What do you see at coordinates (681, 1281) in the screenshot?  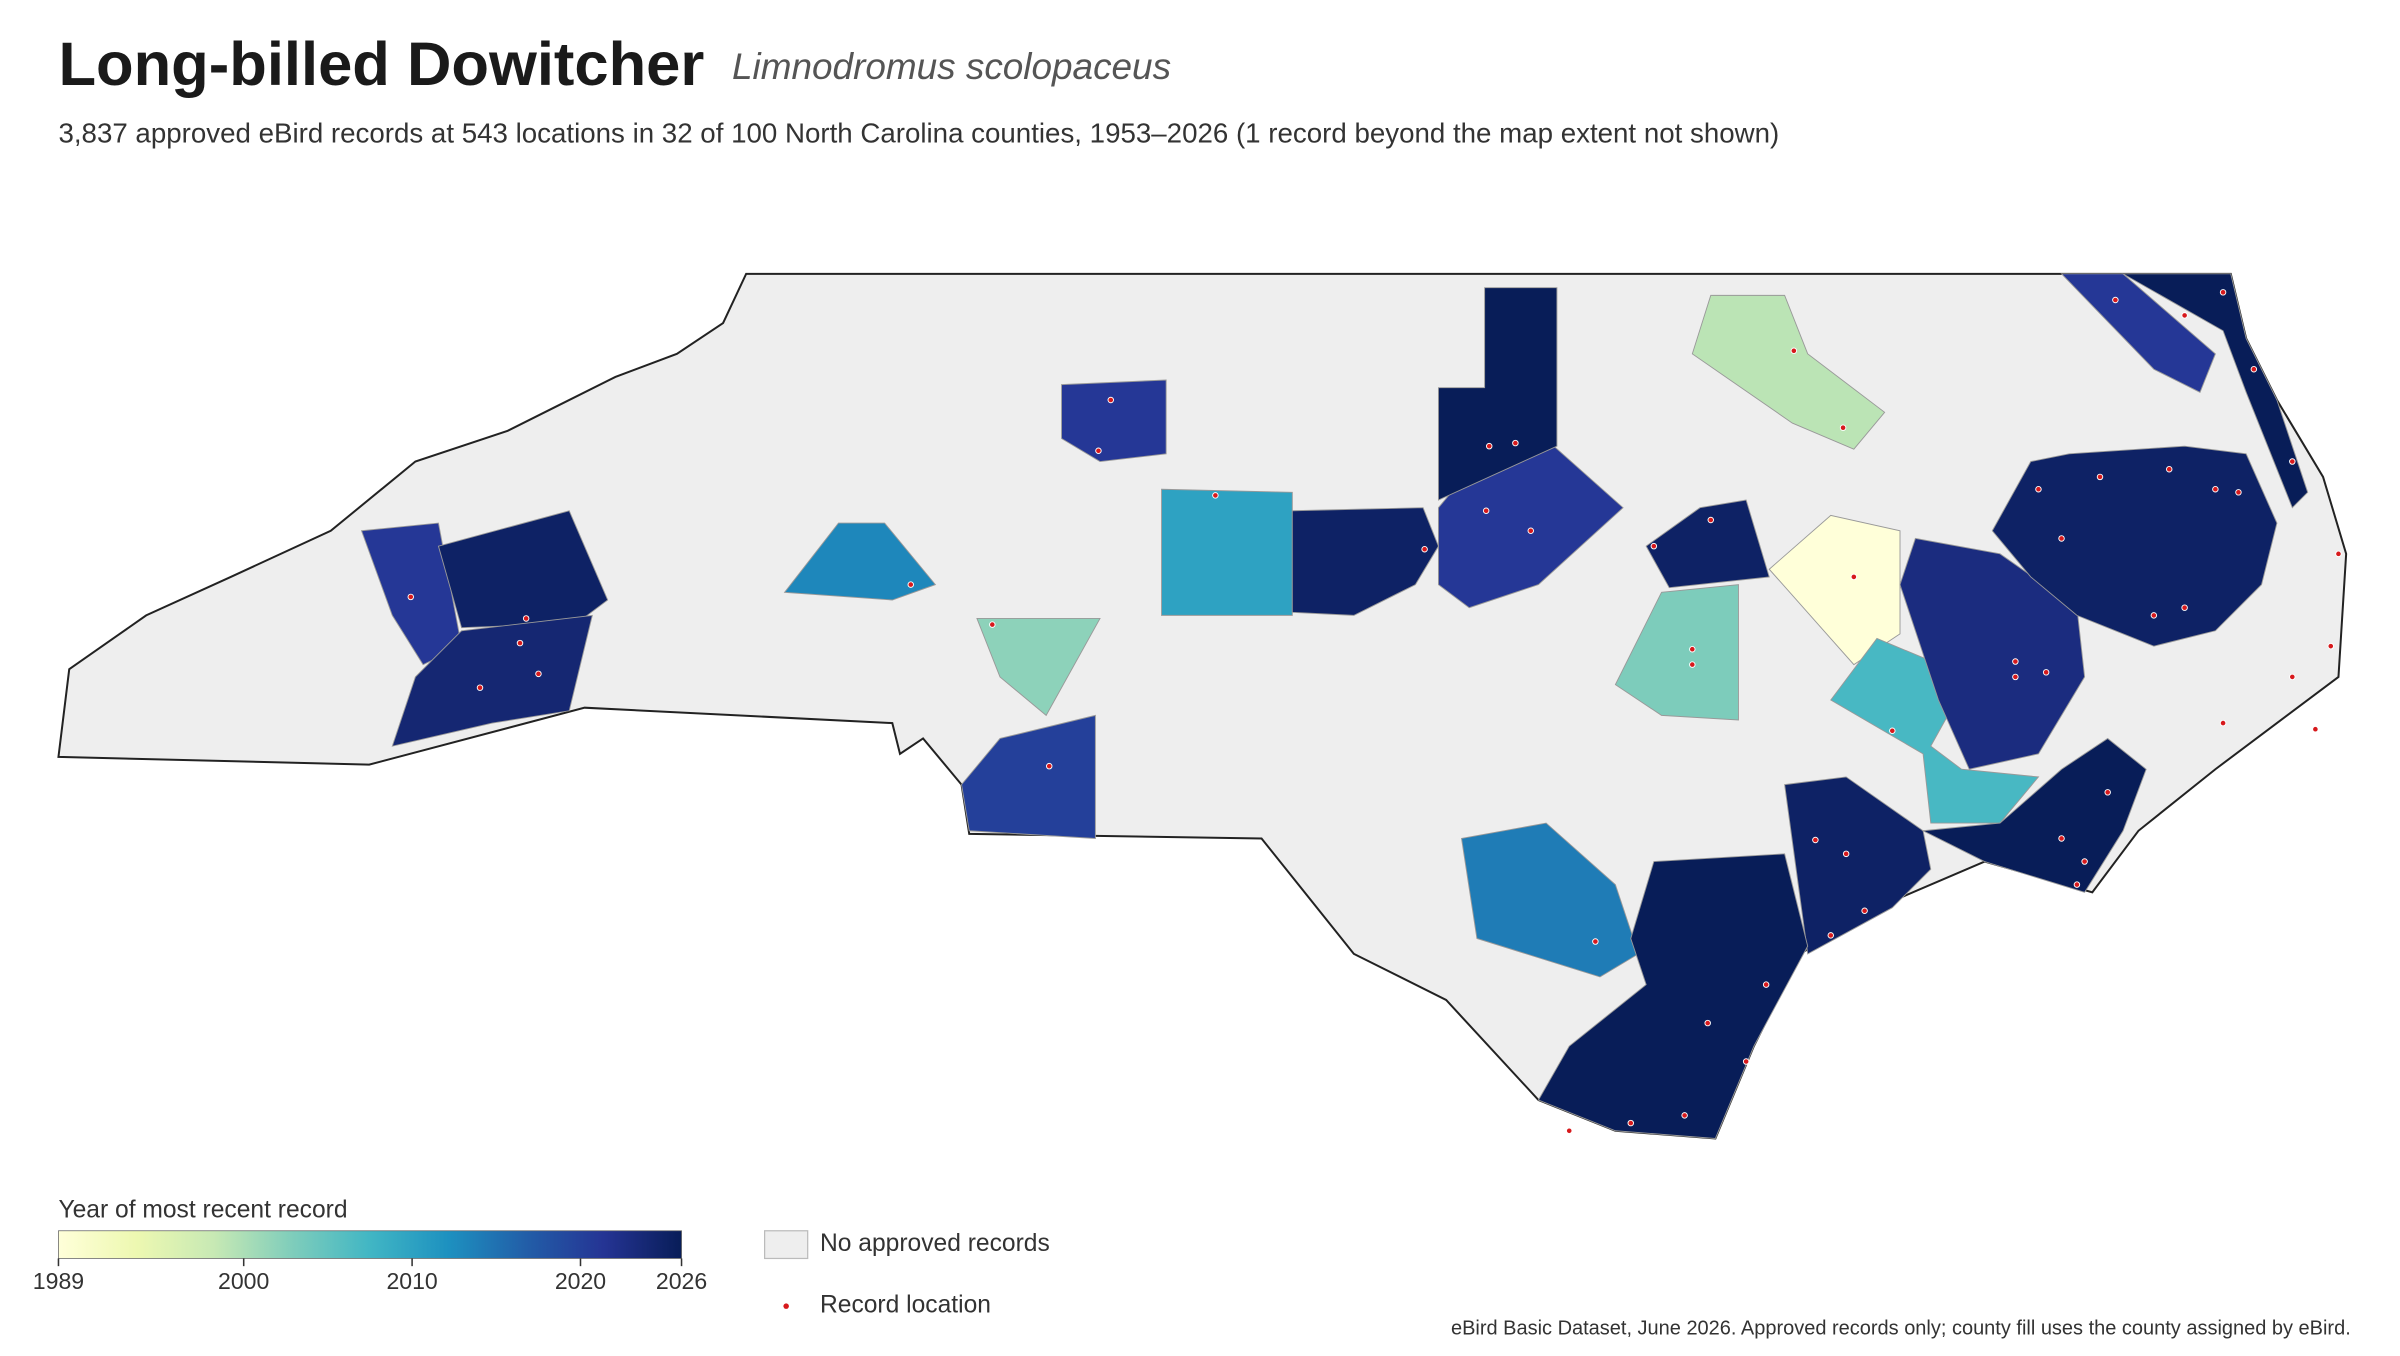 I see `colorbar-tick-label: 2026` at bounding box center [681, 1281].